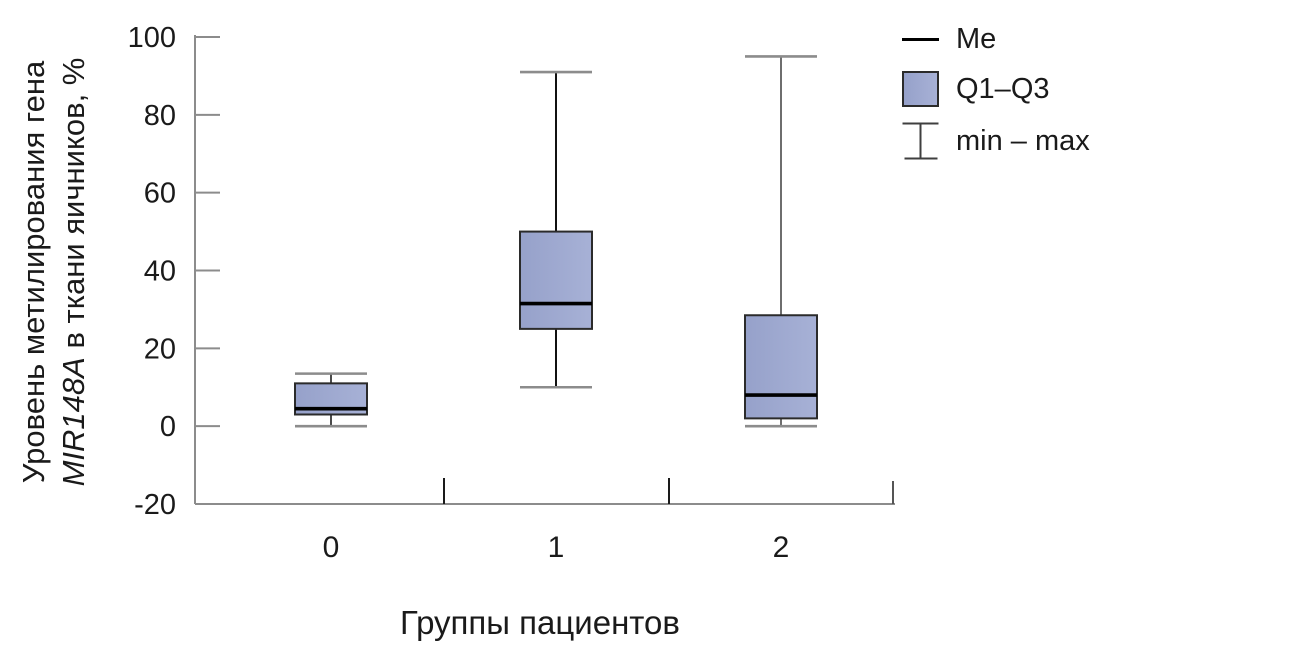  I want to click on y-axis-title-gene-name: MIR148A, so click(73, 422).